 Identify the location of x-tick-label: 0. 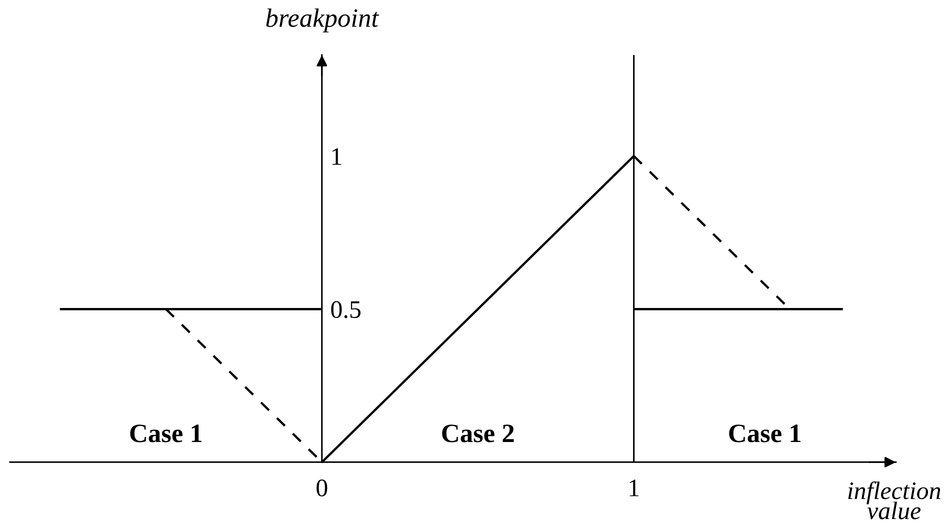
(322, 488).